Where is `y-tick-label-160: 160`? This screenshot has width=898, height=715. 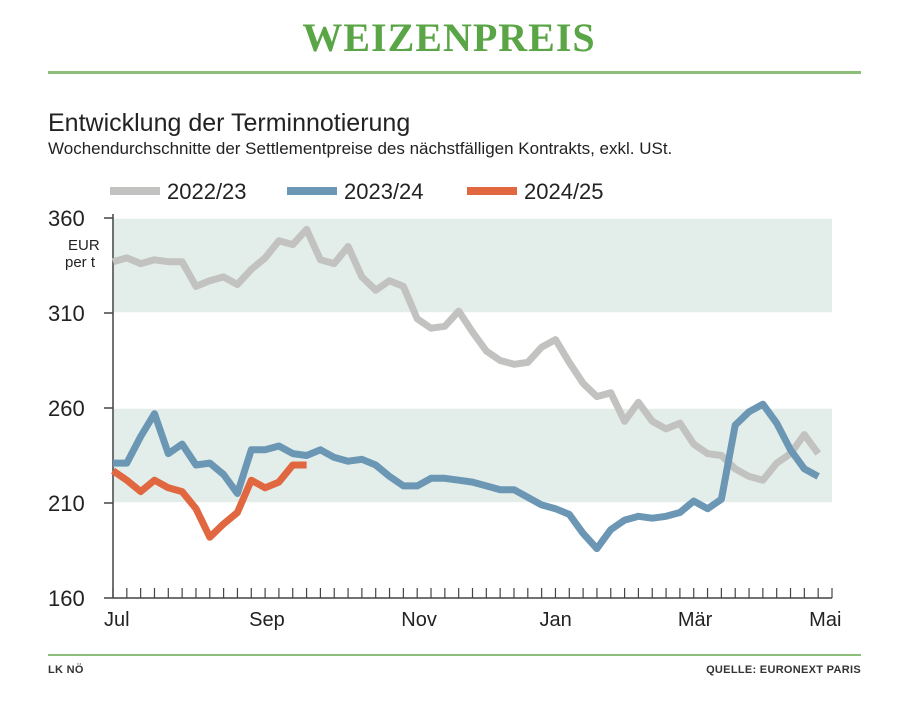 y-tick-label-160: 160 is located at coordinates (66, 598).